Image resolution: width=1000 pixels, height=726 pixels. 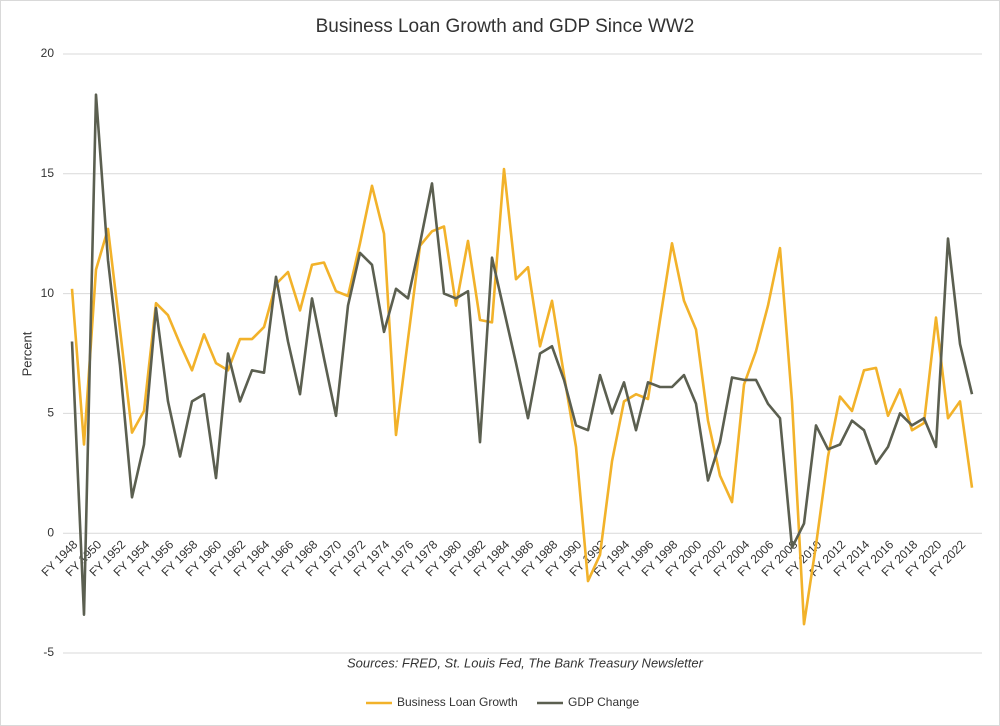 What do you see at coordinates (48, 53) in the screenshot?
I see `y-tick-label: 20` at bounding box center [48, 53].